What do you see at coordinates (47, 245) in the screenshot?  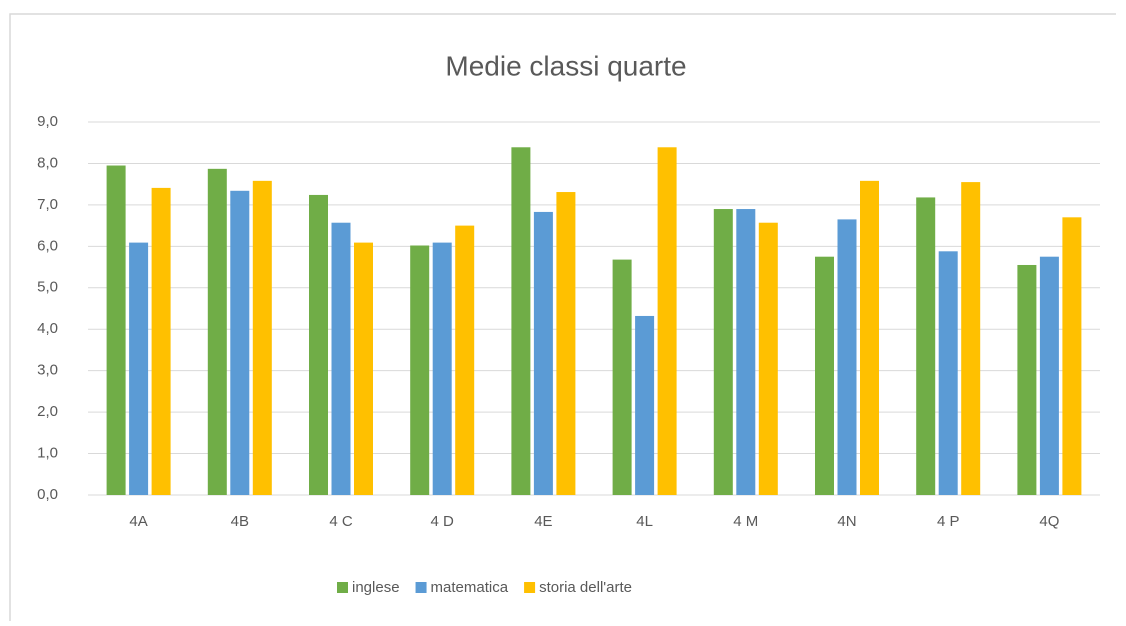 I see `y-tick-label: 6,0` at bounding box center [47, 245].